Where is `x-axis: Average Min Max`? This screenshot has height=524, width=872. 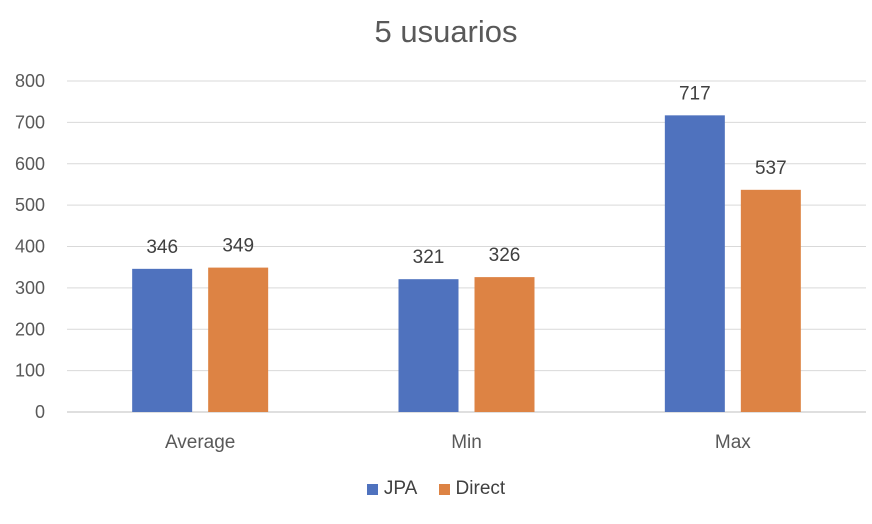 x-axis: Average Min Max is located at coordinates (458, 442).